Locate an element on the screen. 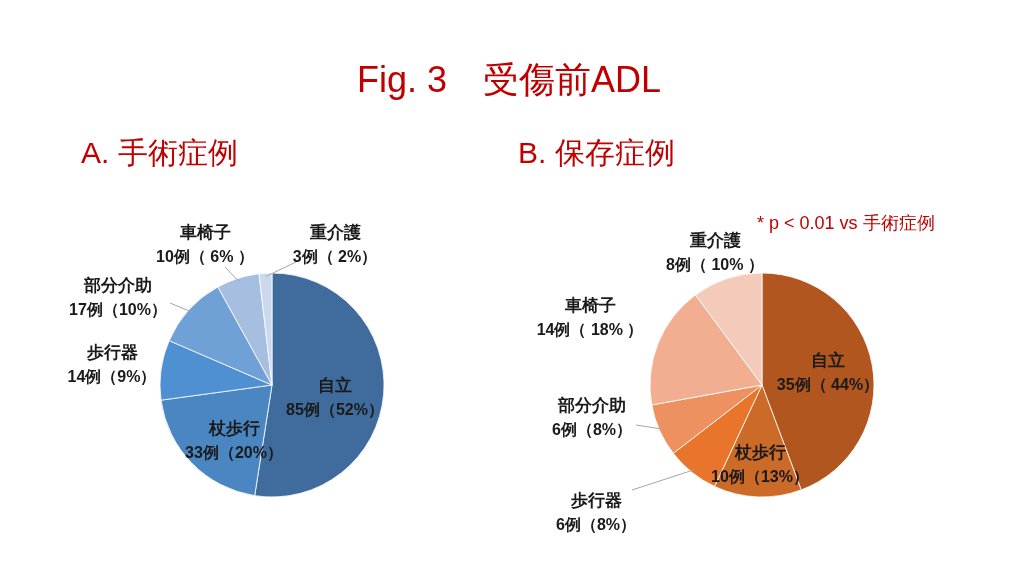 This screenshot has height=576, width=1024. data-label: 17例（10%） is located at coordinates (118, 309).